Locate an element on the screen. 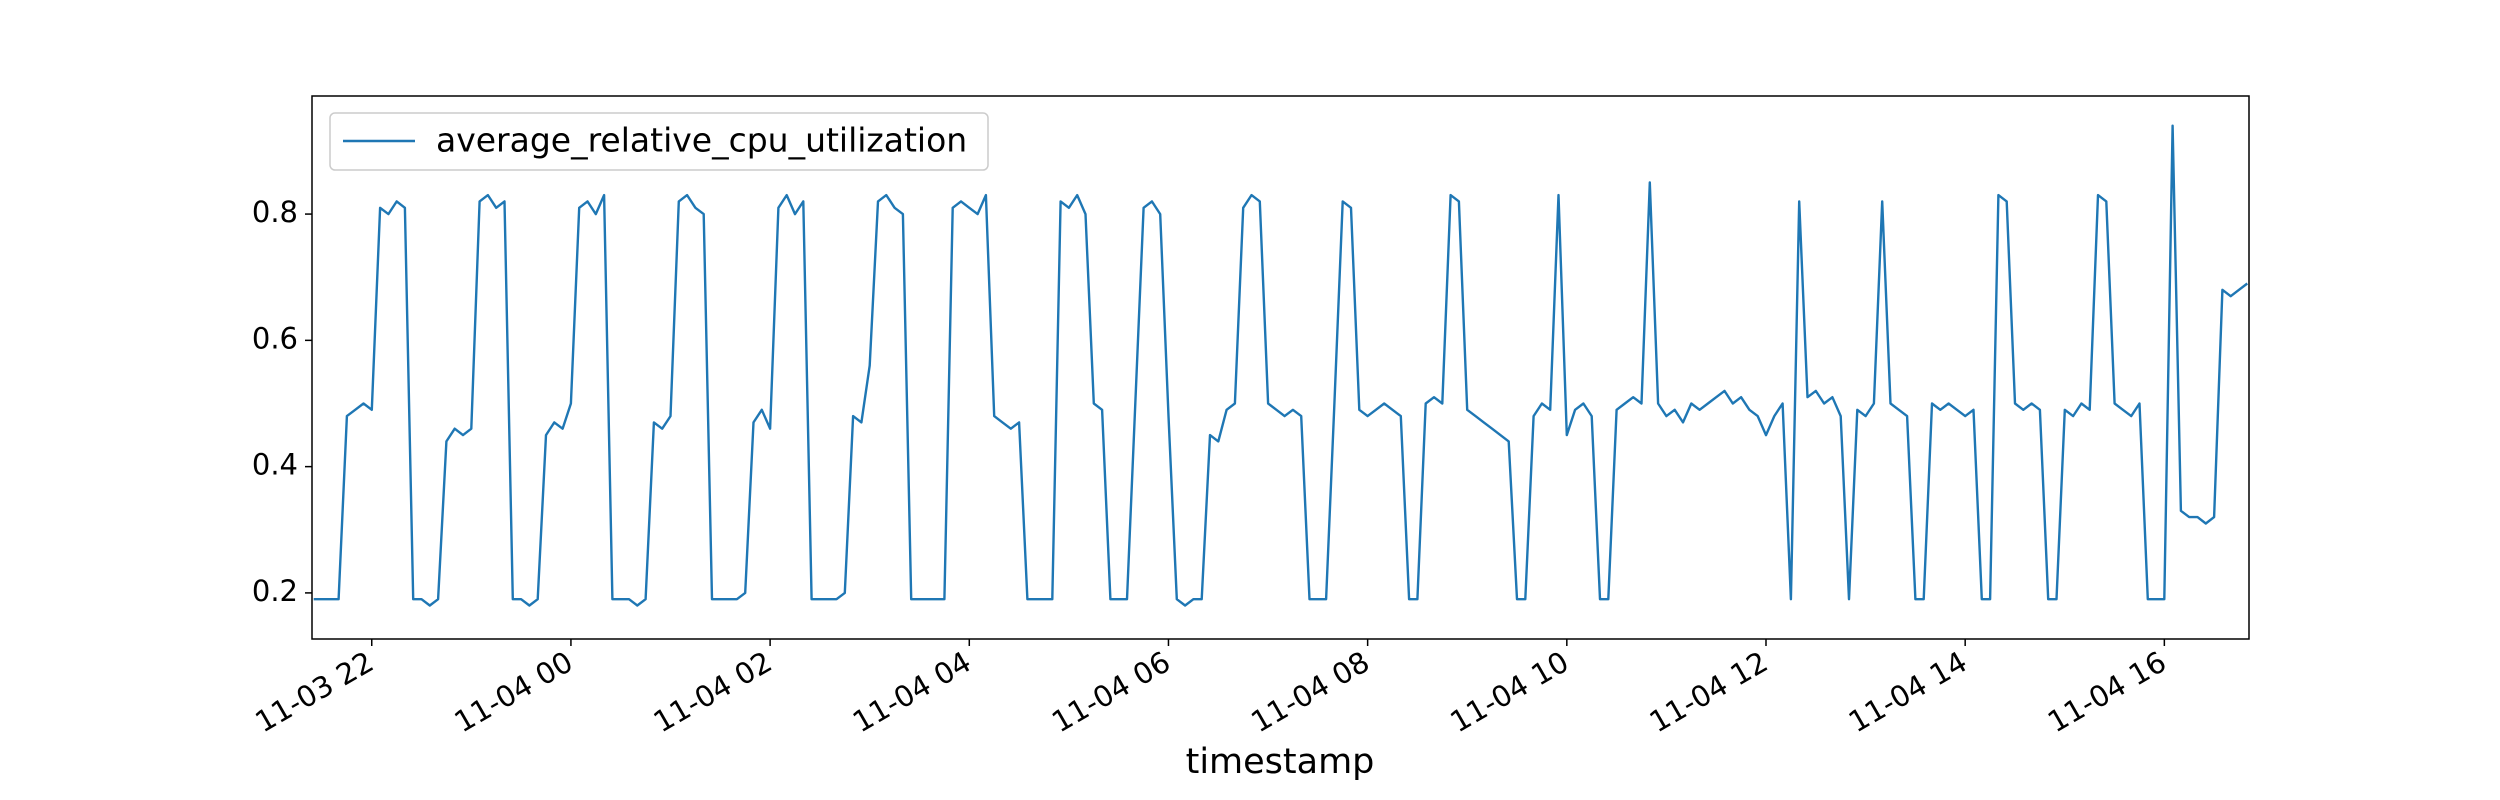 The image size is (2500, 800). x-tick-label: 11-04 16 is located at coordinates (2107, 692).